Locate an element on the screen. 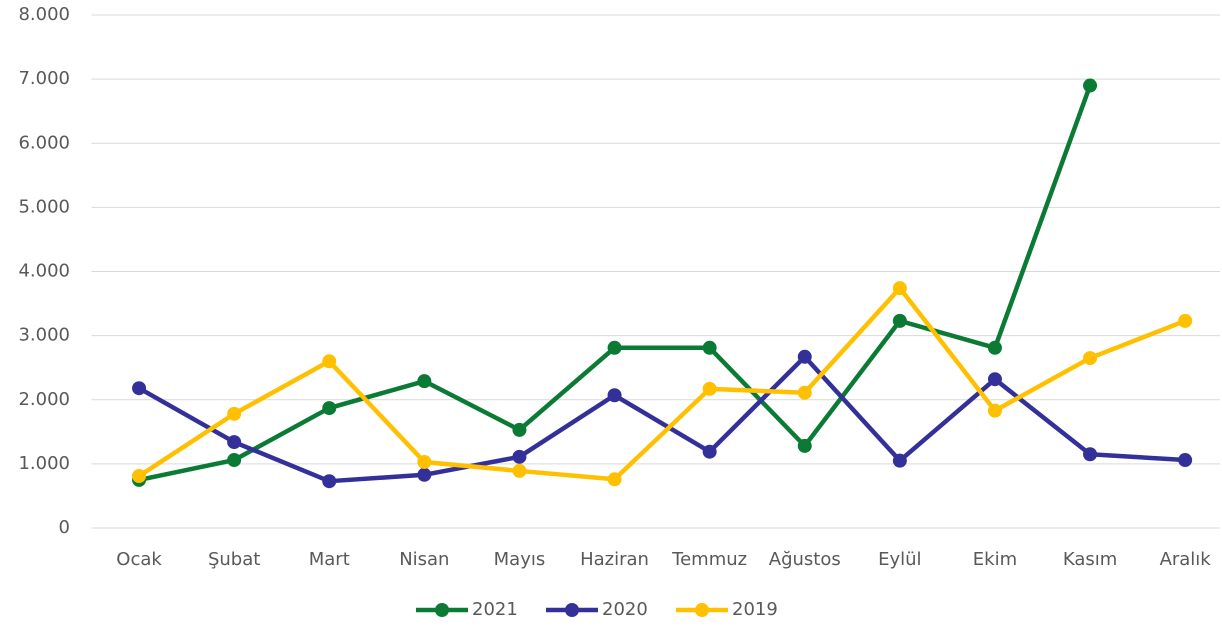 This screenshot has width=1222, height=627. x-tick-label: Şubat is located at coordinates (234, 559).